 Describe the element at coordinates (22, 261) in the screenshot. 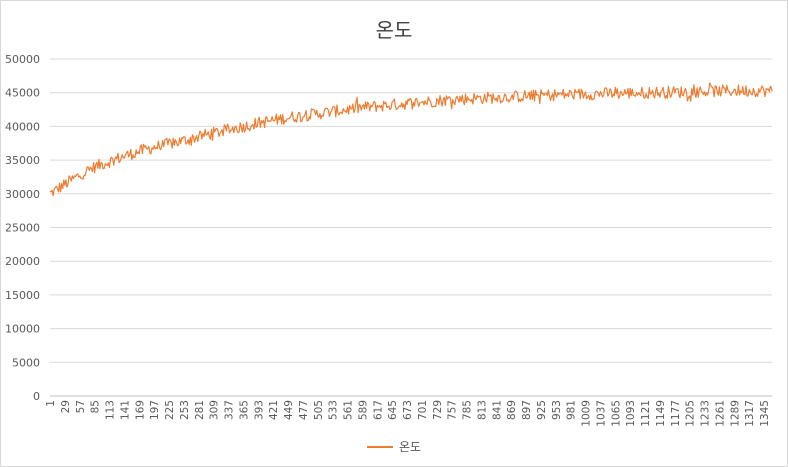

I see `y-tick-label: 20000` at that location.